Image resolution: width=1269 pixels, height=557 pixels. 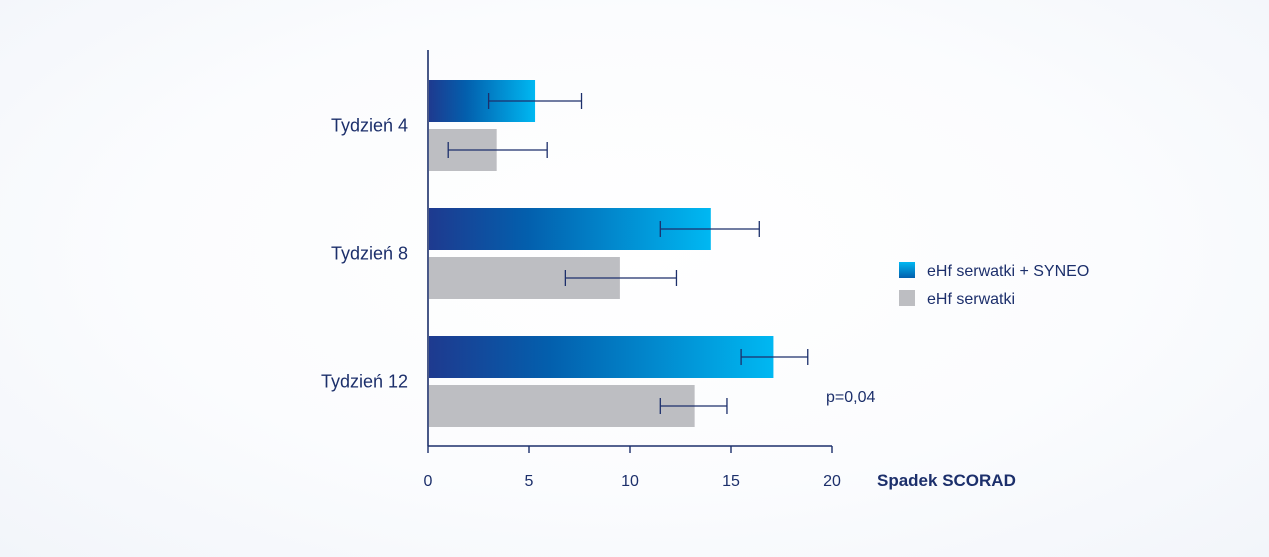 I want to click on x-tick-label-4: 20, so click(x=832, y=481).